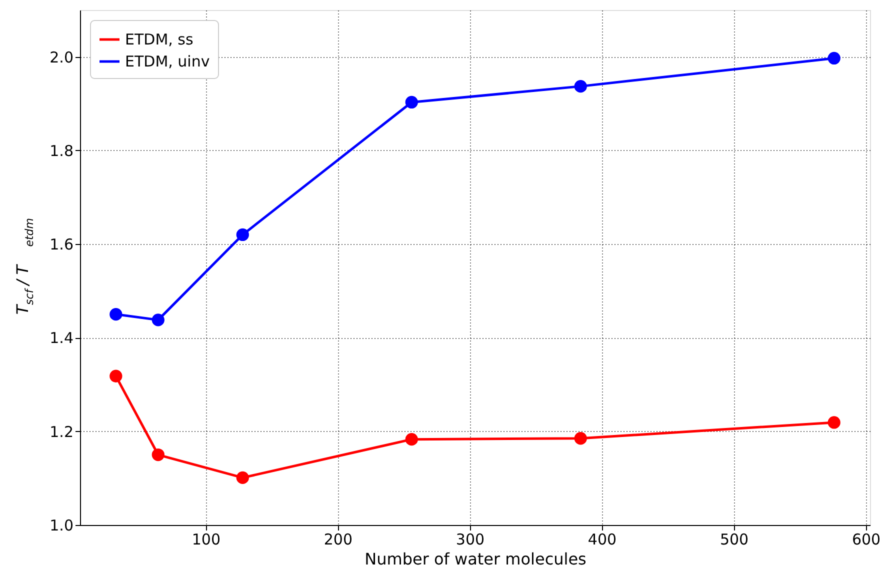  Describe the element at coordinates (62, 338) in the screenshot. I see `y-tick-label: 1.4` at that location.